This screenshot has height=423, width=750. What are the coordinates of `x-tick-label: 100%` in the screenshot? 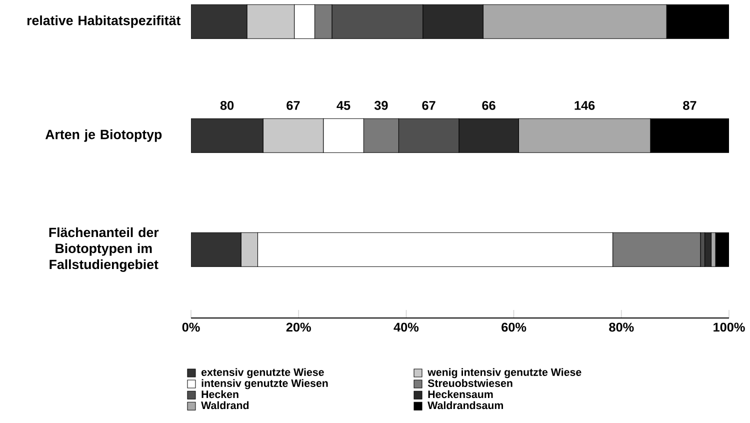 It's located at (729, 327).